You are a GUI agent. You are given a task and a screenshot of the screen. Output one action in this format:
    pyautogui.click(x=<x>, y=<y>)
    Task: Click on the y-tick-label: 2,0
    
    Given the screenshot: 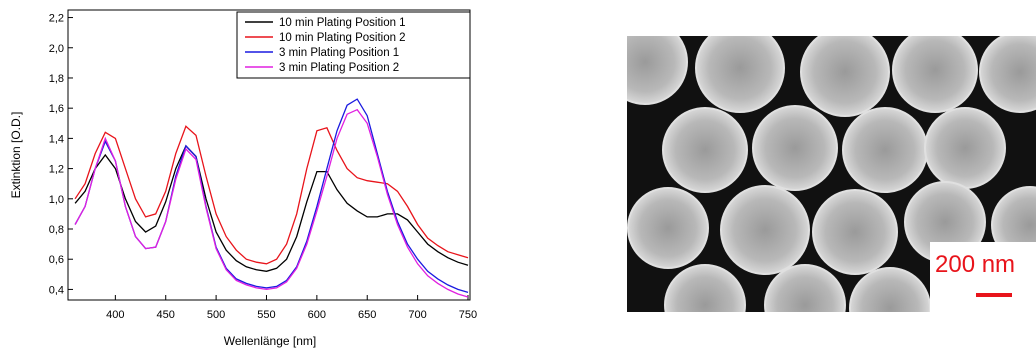 What is the action you would take?
    pyautogui.click(x=56, y=49)
    